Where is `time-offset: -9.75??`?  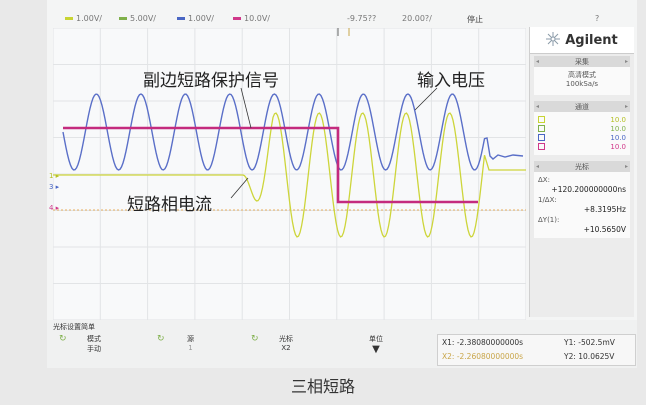 time-offset: -9.75?? is located at coordinates (362, 18).